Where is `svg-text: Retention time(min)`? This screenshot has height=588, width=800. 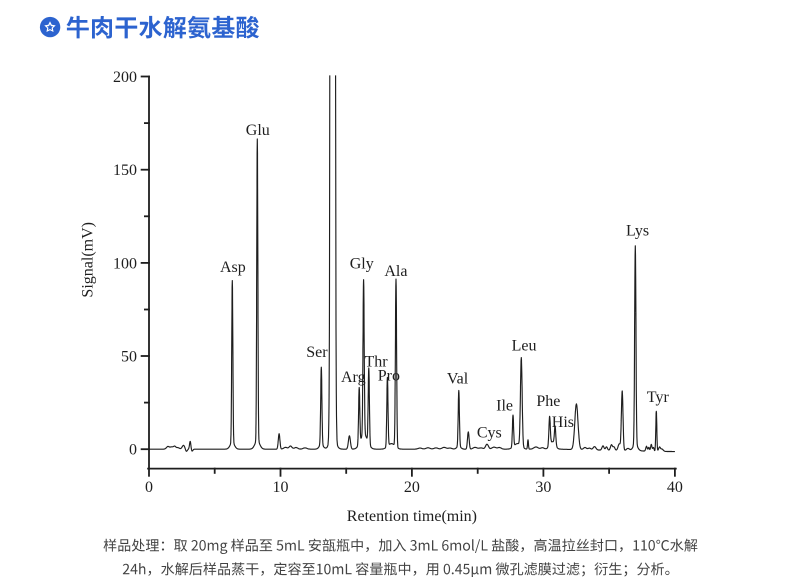 svg-text: Retention time(min) is located at coordinates (412, 516).